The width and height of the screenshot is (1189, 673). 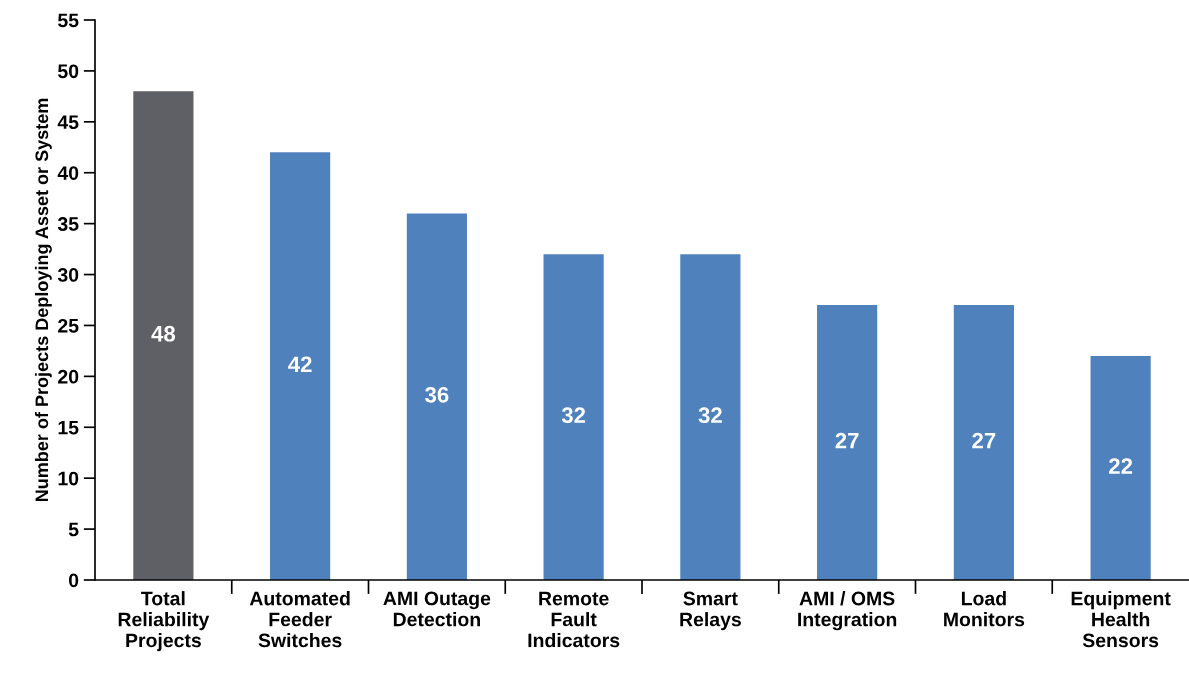 I want to click on y-tick-label: 40, so click(x=68, y=173).